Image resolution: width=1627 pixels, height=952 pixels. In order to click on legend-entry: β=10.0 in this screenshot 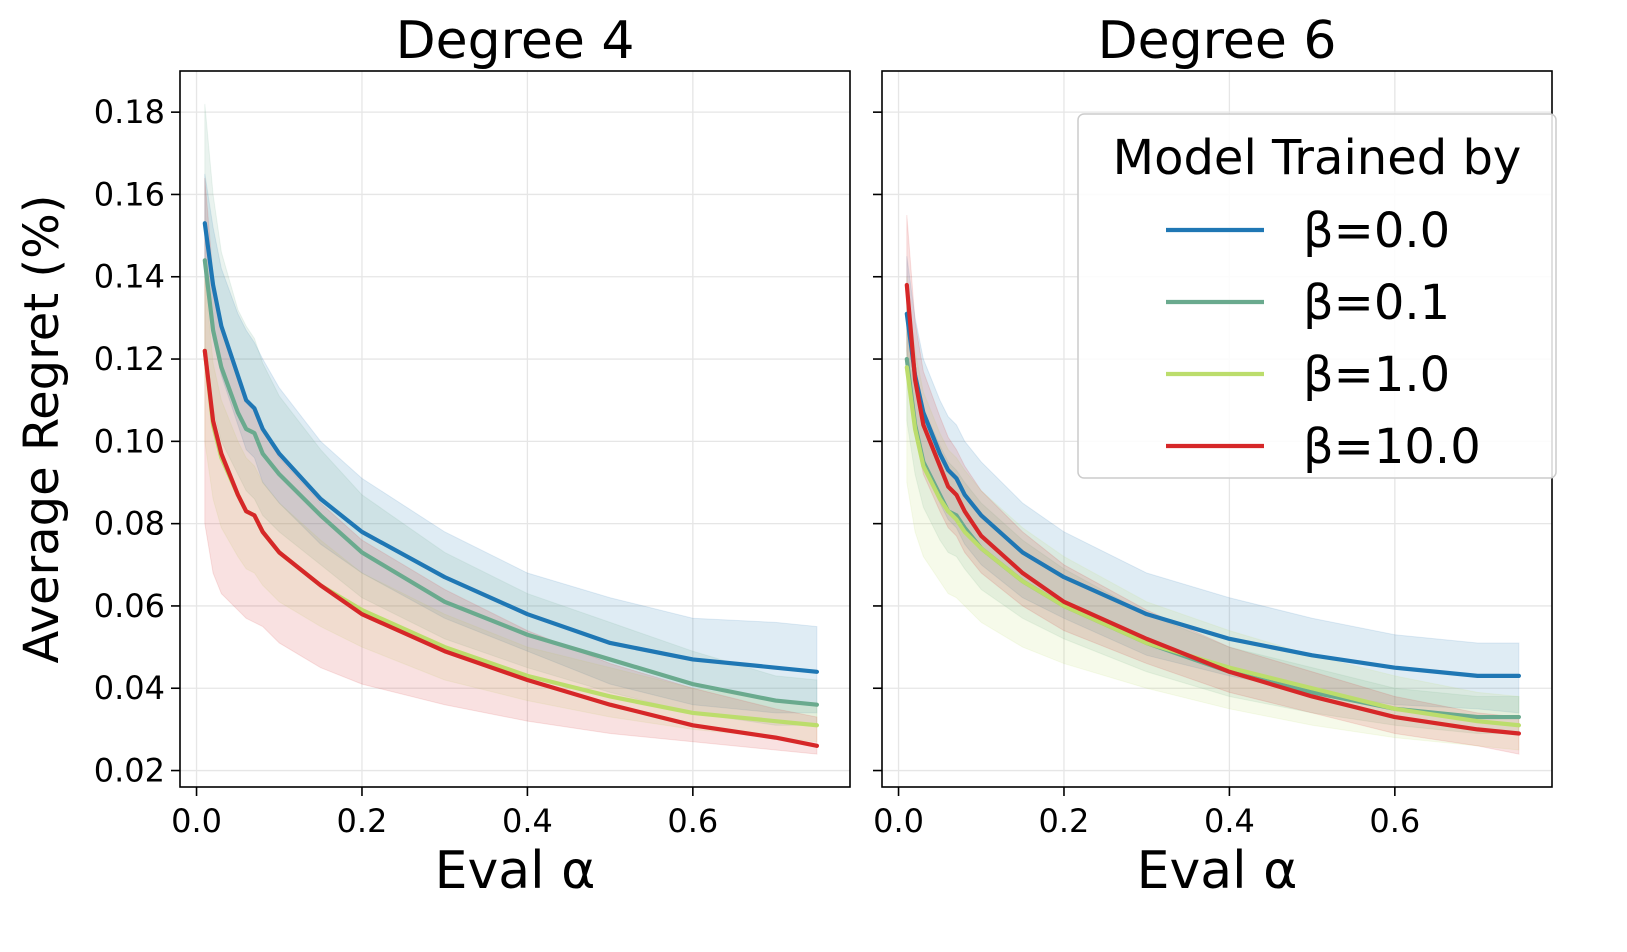, I will do `click(1323, 447)`.